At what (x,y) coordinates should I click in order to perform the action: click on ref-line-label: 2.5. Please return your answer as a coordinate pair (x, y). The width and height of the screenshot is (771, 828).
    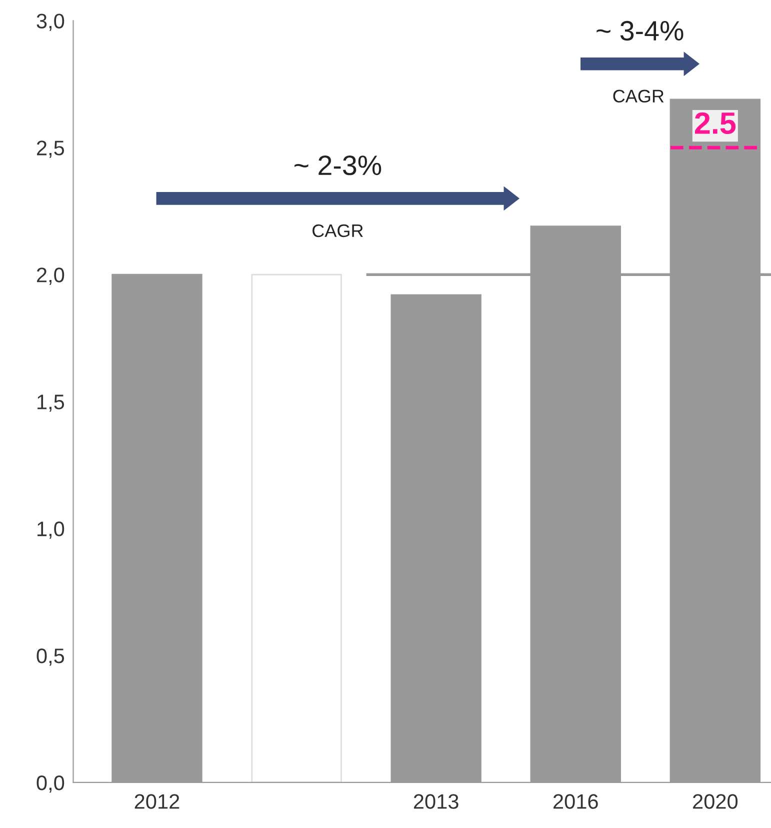
    Looking at the image, I should click on (715, 123).